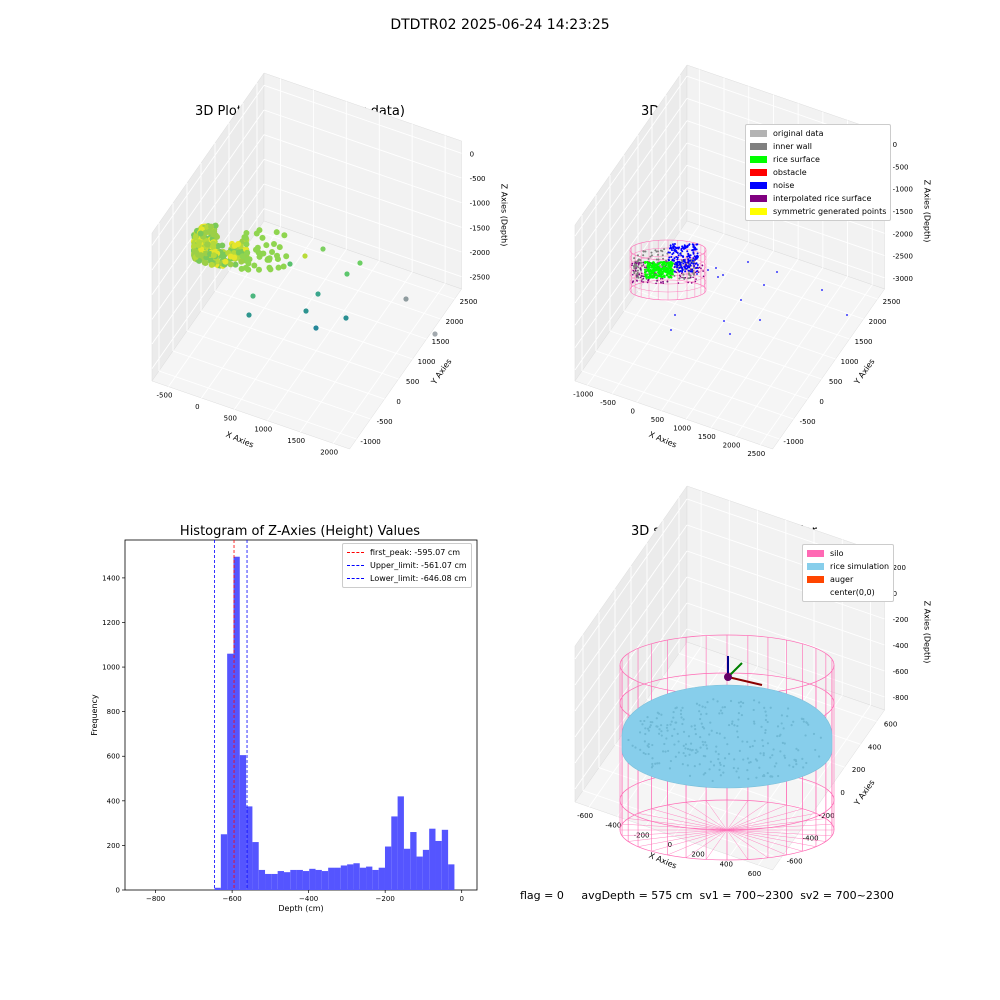  I want to click on silo-ring, so click(727, 830).